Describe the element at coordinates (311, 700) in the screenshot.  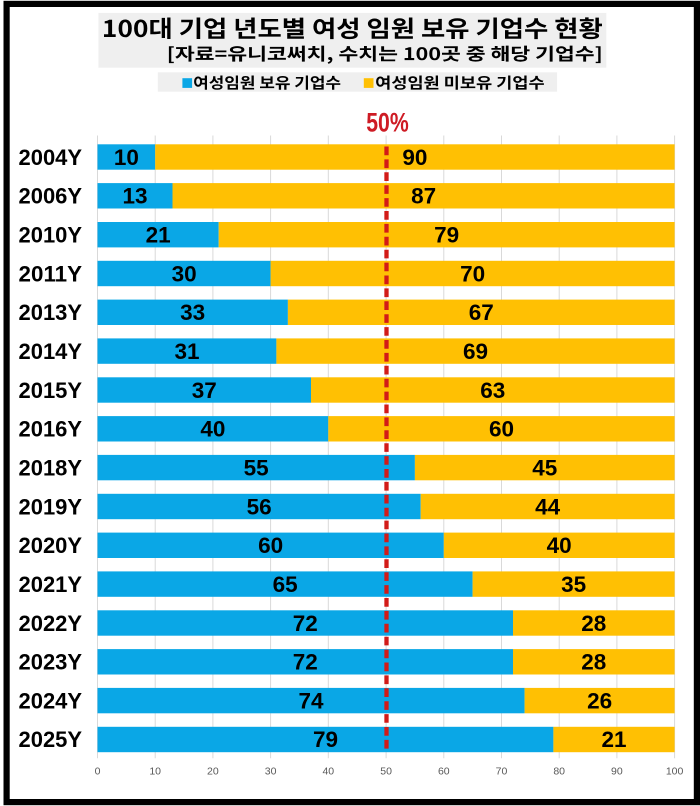
I see `svg-text: 74` at that location.